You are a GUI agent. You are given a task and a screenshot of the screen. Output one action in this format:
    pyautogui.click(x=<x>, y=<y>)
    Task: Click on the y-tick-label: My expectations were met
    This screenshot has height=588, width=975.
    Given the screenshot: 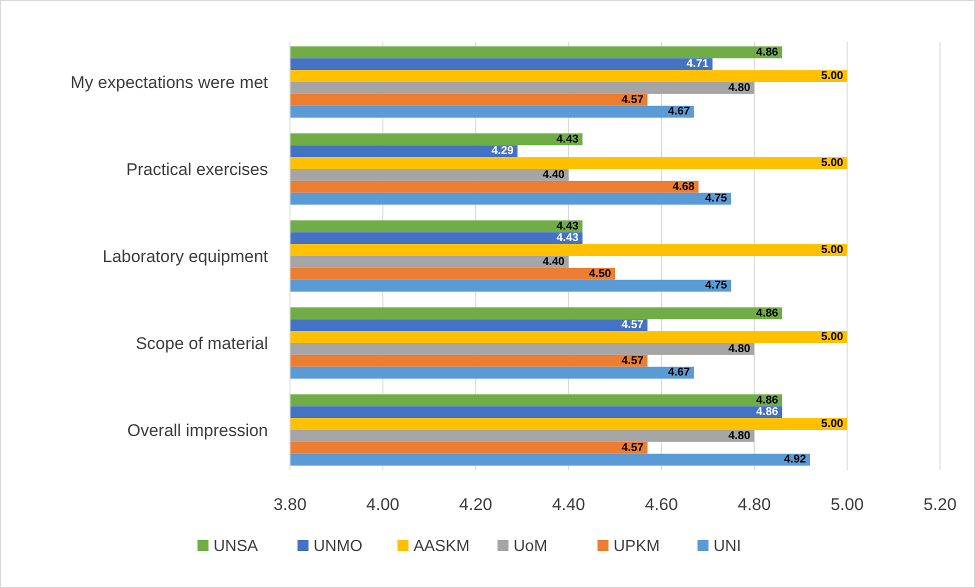 What is the action you would take?
    pyautogui.click(x=169, y=82)
    